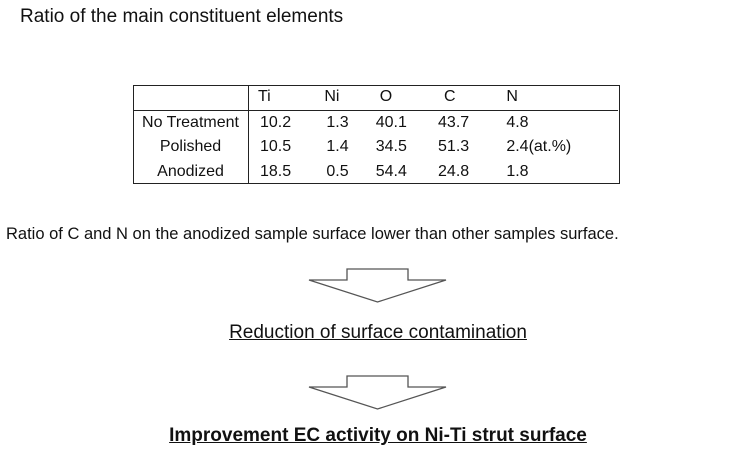 The image size is (756, 451). I want to click on column-header-ti: Ti, so click(282, 98).